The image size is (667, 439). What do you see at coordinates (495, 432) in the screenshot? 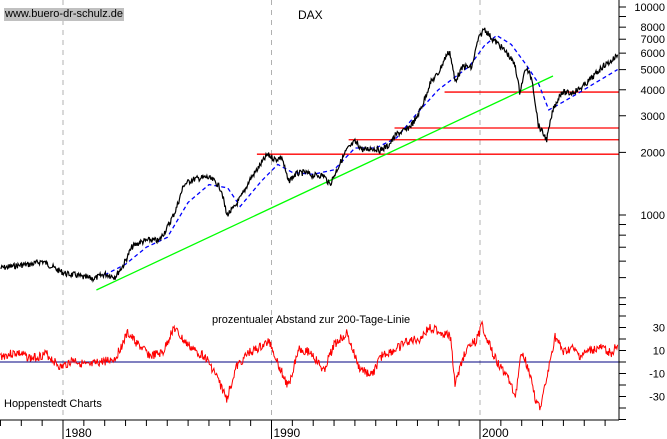
I see `x-tick-label: 2000` at bounding box center [495, 432].